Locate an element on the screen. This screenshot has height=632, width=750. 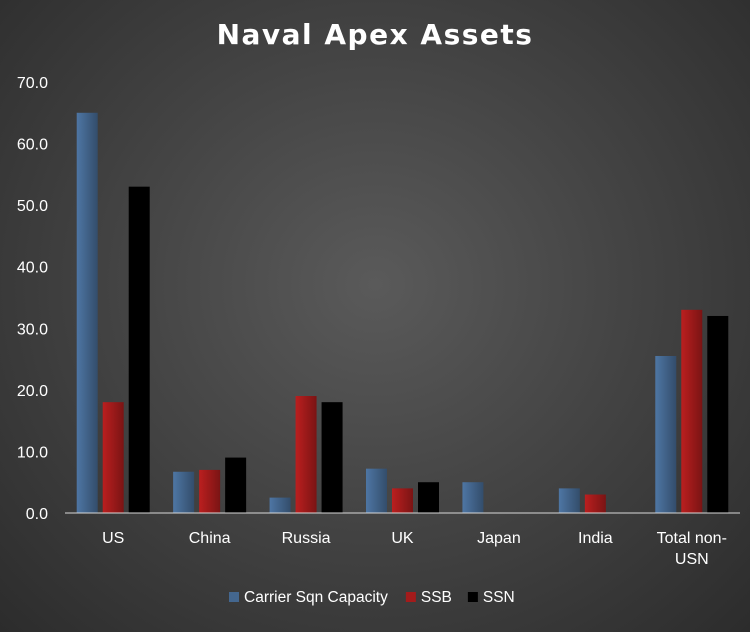
y-tick-label: 50.0 is located at coordinates (32, 206).